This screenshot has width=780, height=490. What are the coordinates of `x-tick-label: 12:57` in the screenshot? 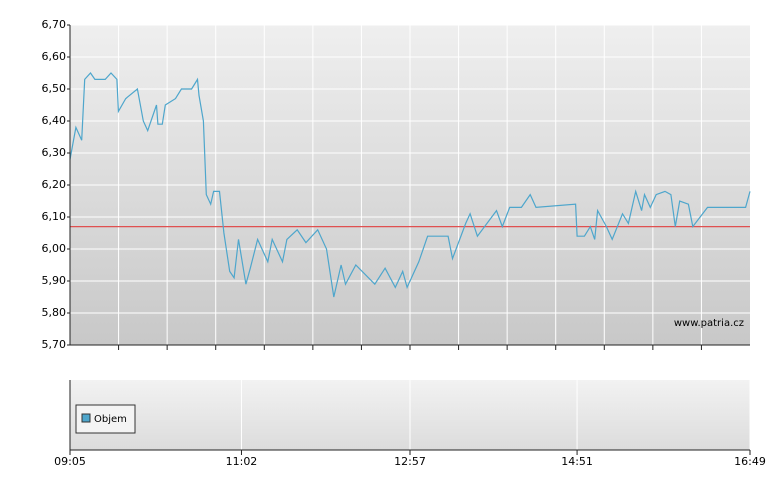 It's located at (410, 461).